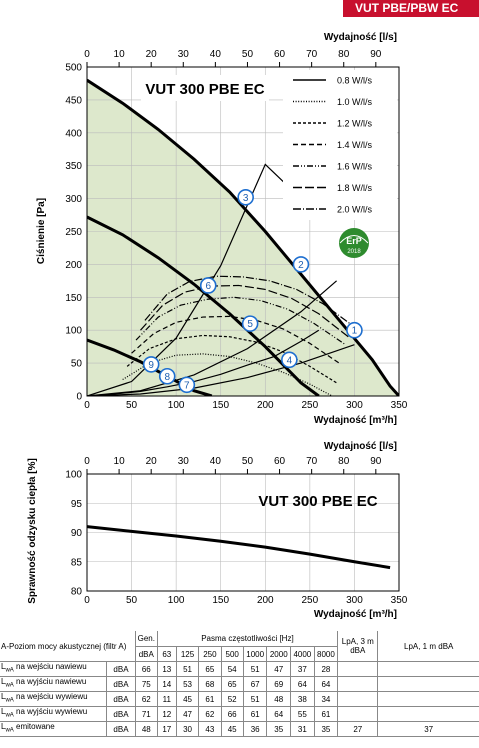 The height and width of the screenshot is (748, 479). What do you see at coordinates (232, 654) in the screenshot?
I see `unit-cell: 500` at bounding box center [232, 654].